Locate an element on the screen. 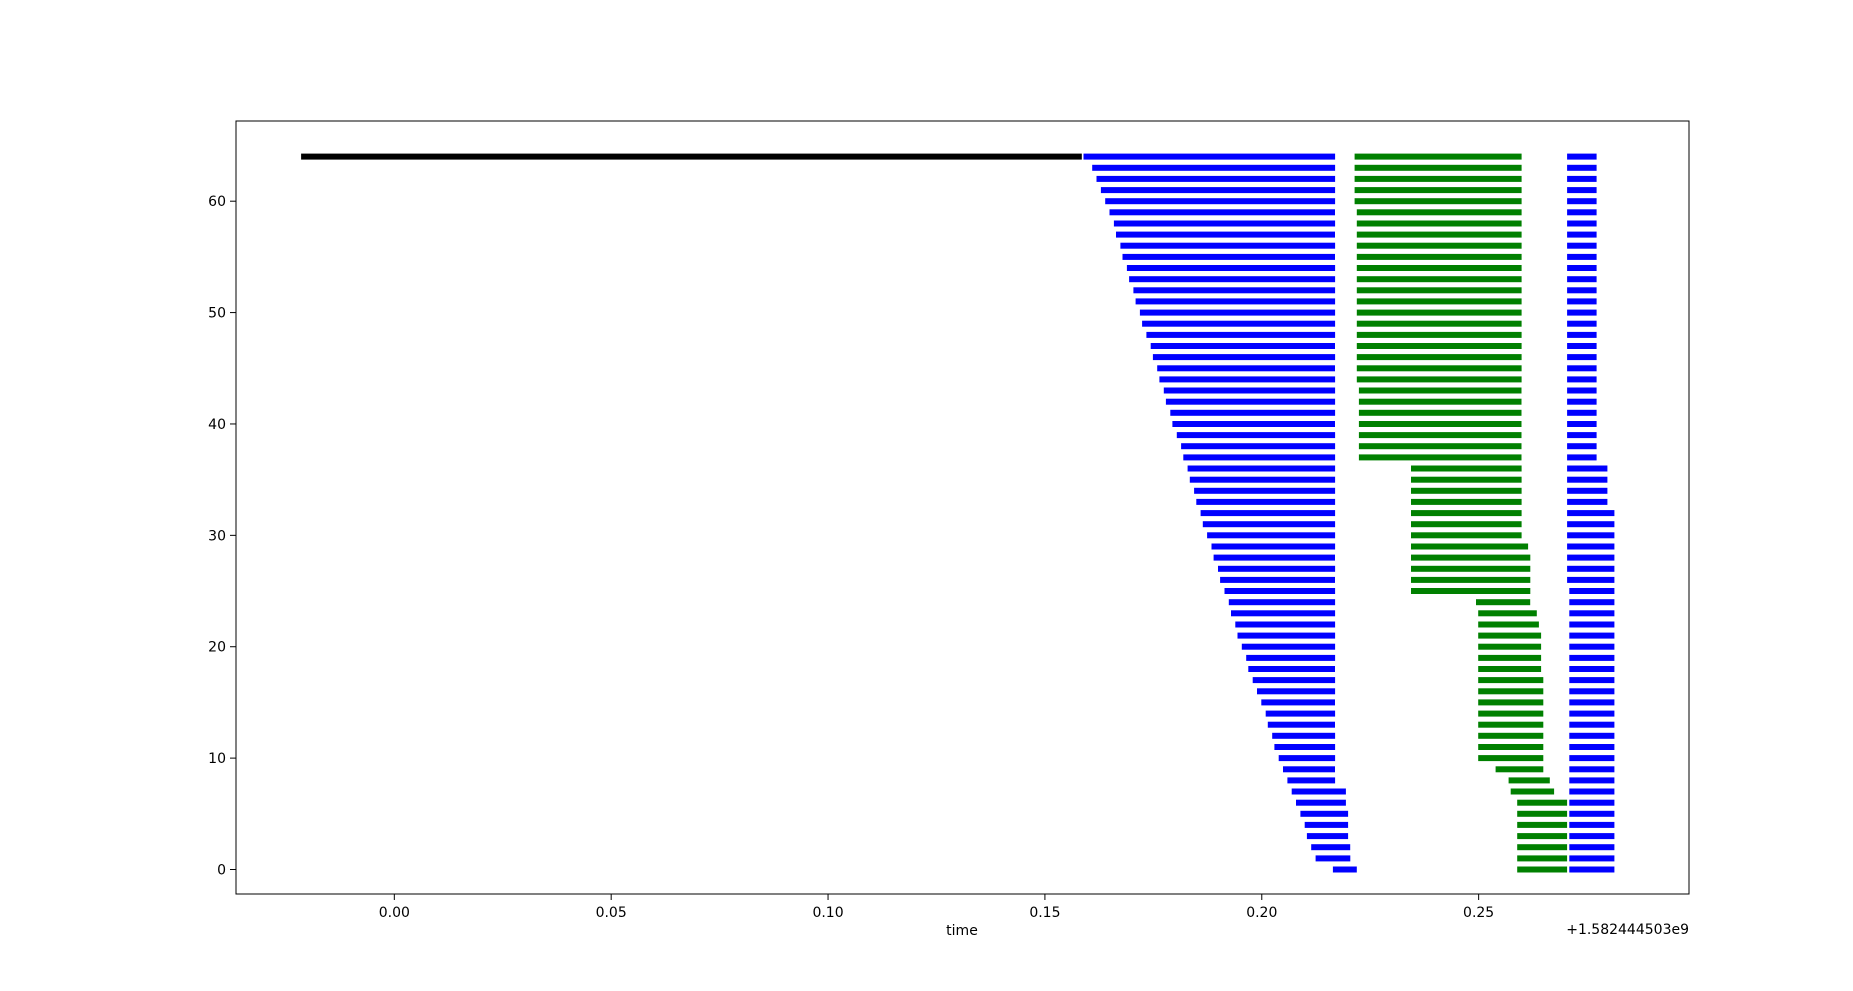 The width and height of the screenshot is (1853, 991). y-tick-label: 10 is located at coordinates (217, 759).